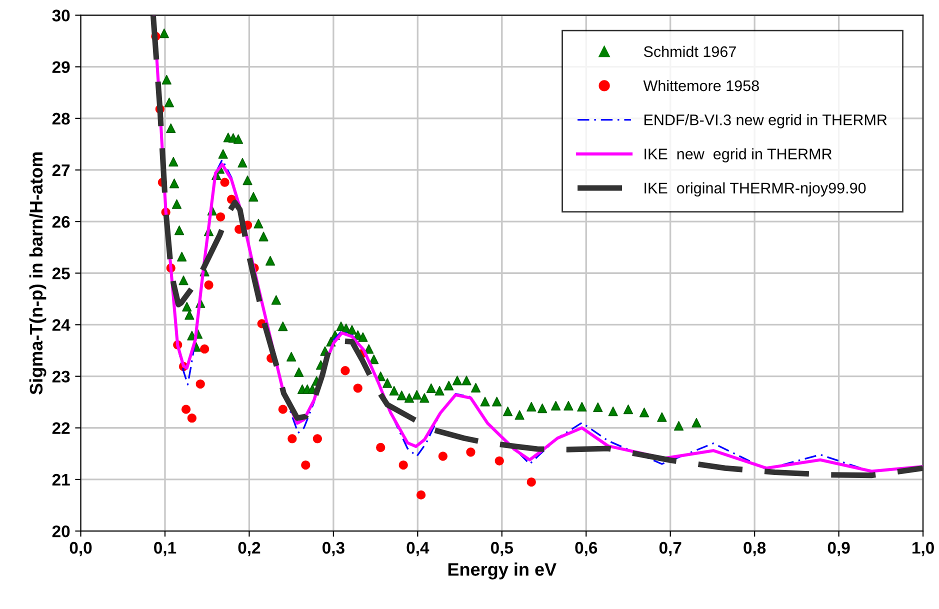  I want to click on y-tick-label: 21, so click(61, 480).